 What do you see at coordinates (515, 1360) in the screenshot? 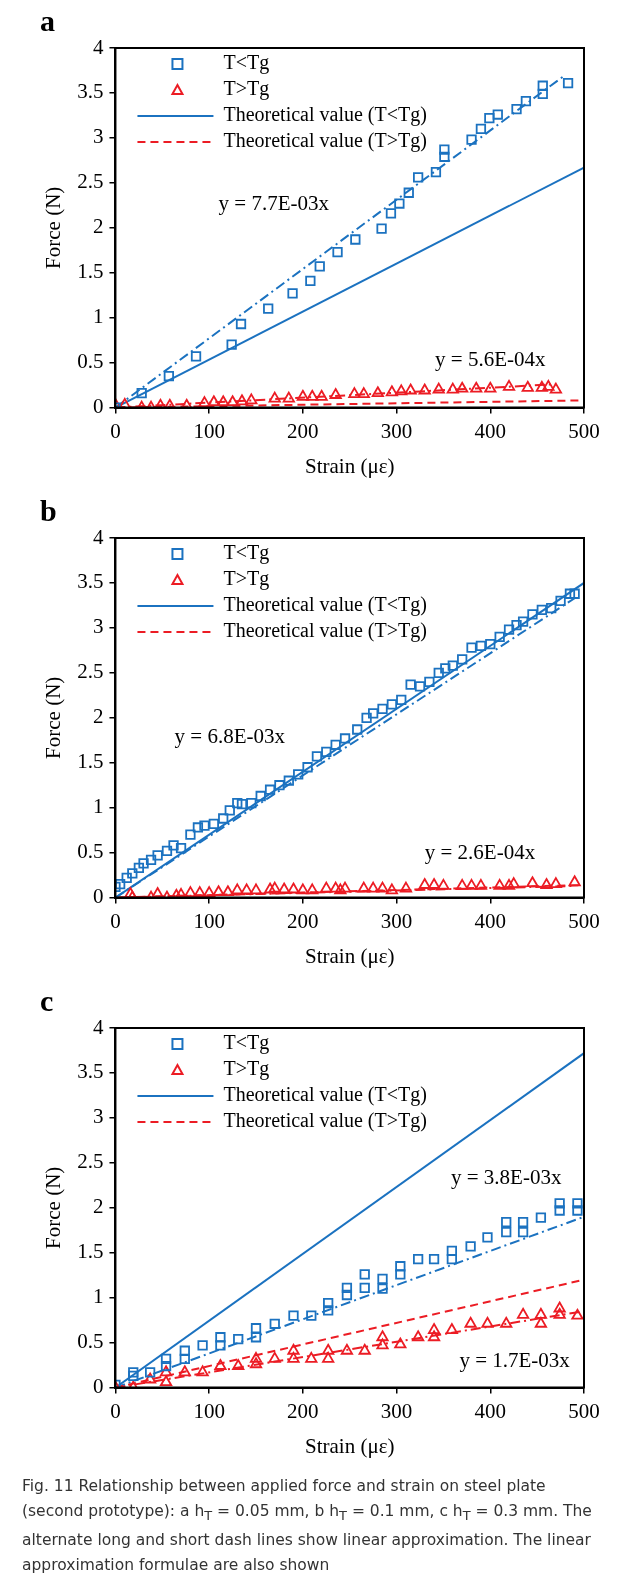
I see `annotation: y = 1.7E-03x` at bounding box center [515, 1360].